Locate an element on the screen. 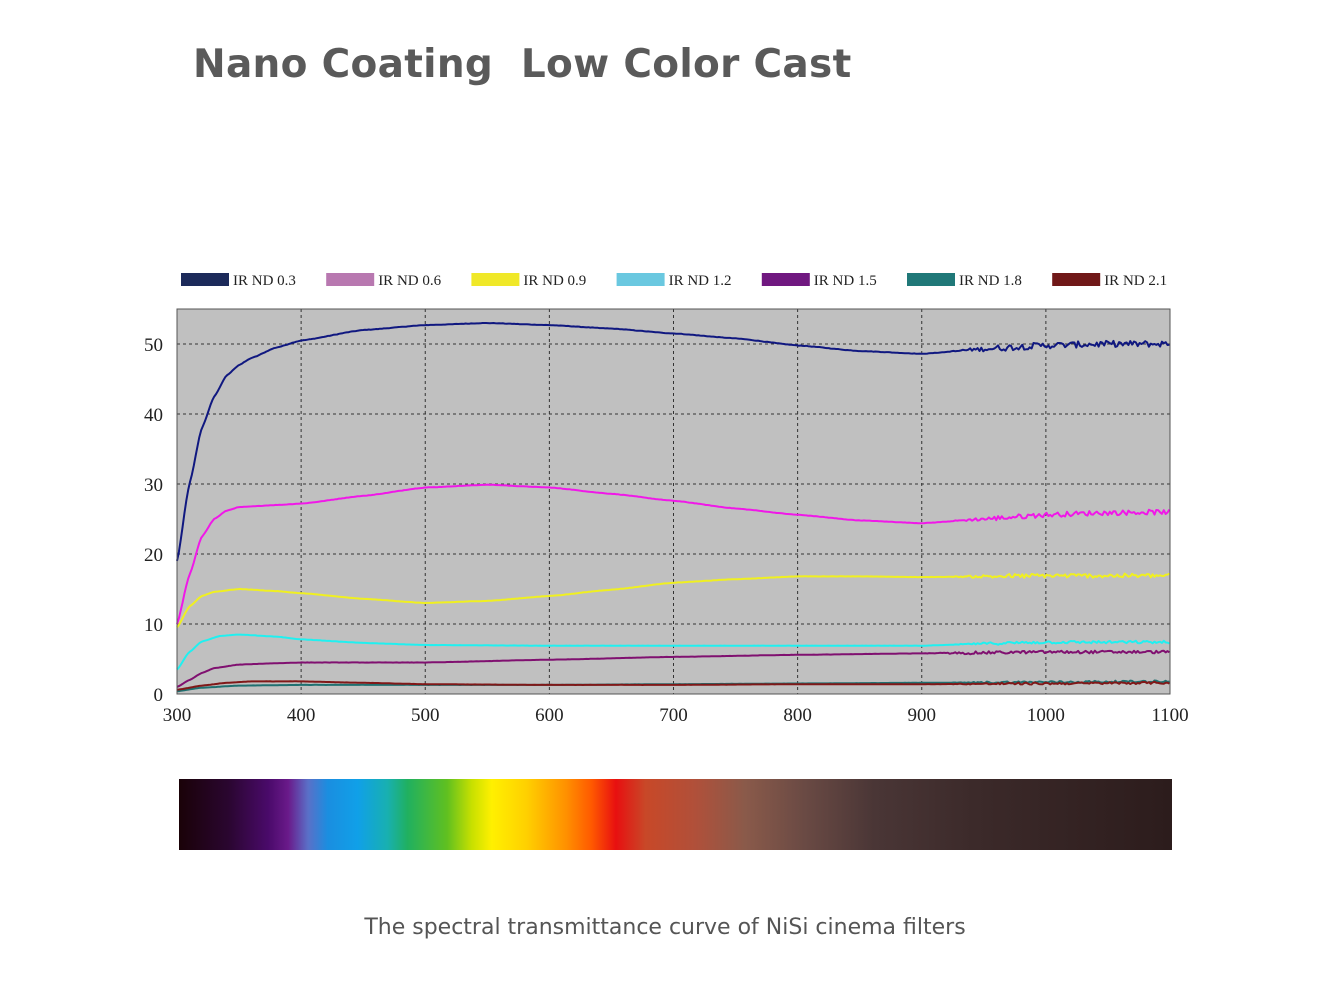 The height and width of the screenshot is (1000, 1330). x-axis-ticks: 300 400 500 600 700 800 900 1000 1100 is located at coordinates (676, 715).